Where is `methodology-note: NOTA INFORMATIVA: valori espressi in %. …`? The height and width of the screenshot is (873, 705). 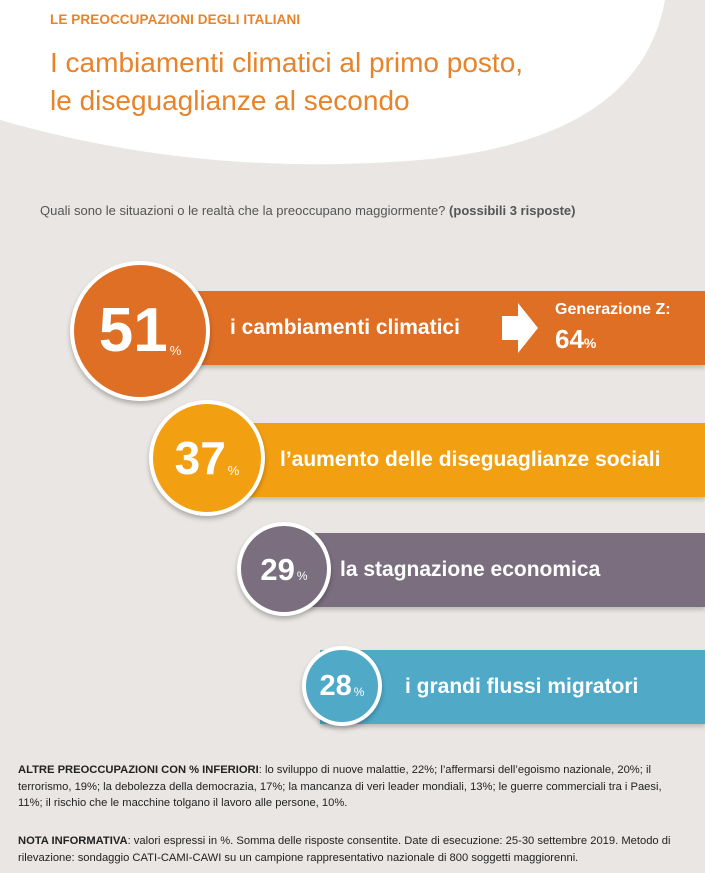
methodology-note: NOTA INFORMATIVA: valori espressi in %. … is located at coordinates (352, 849).